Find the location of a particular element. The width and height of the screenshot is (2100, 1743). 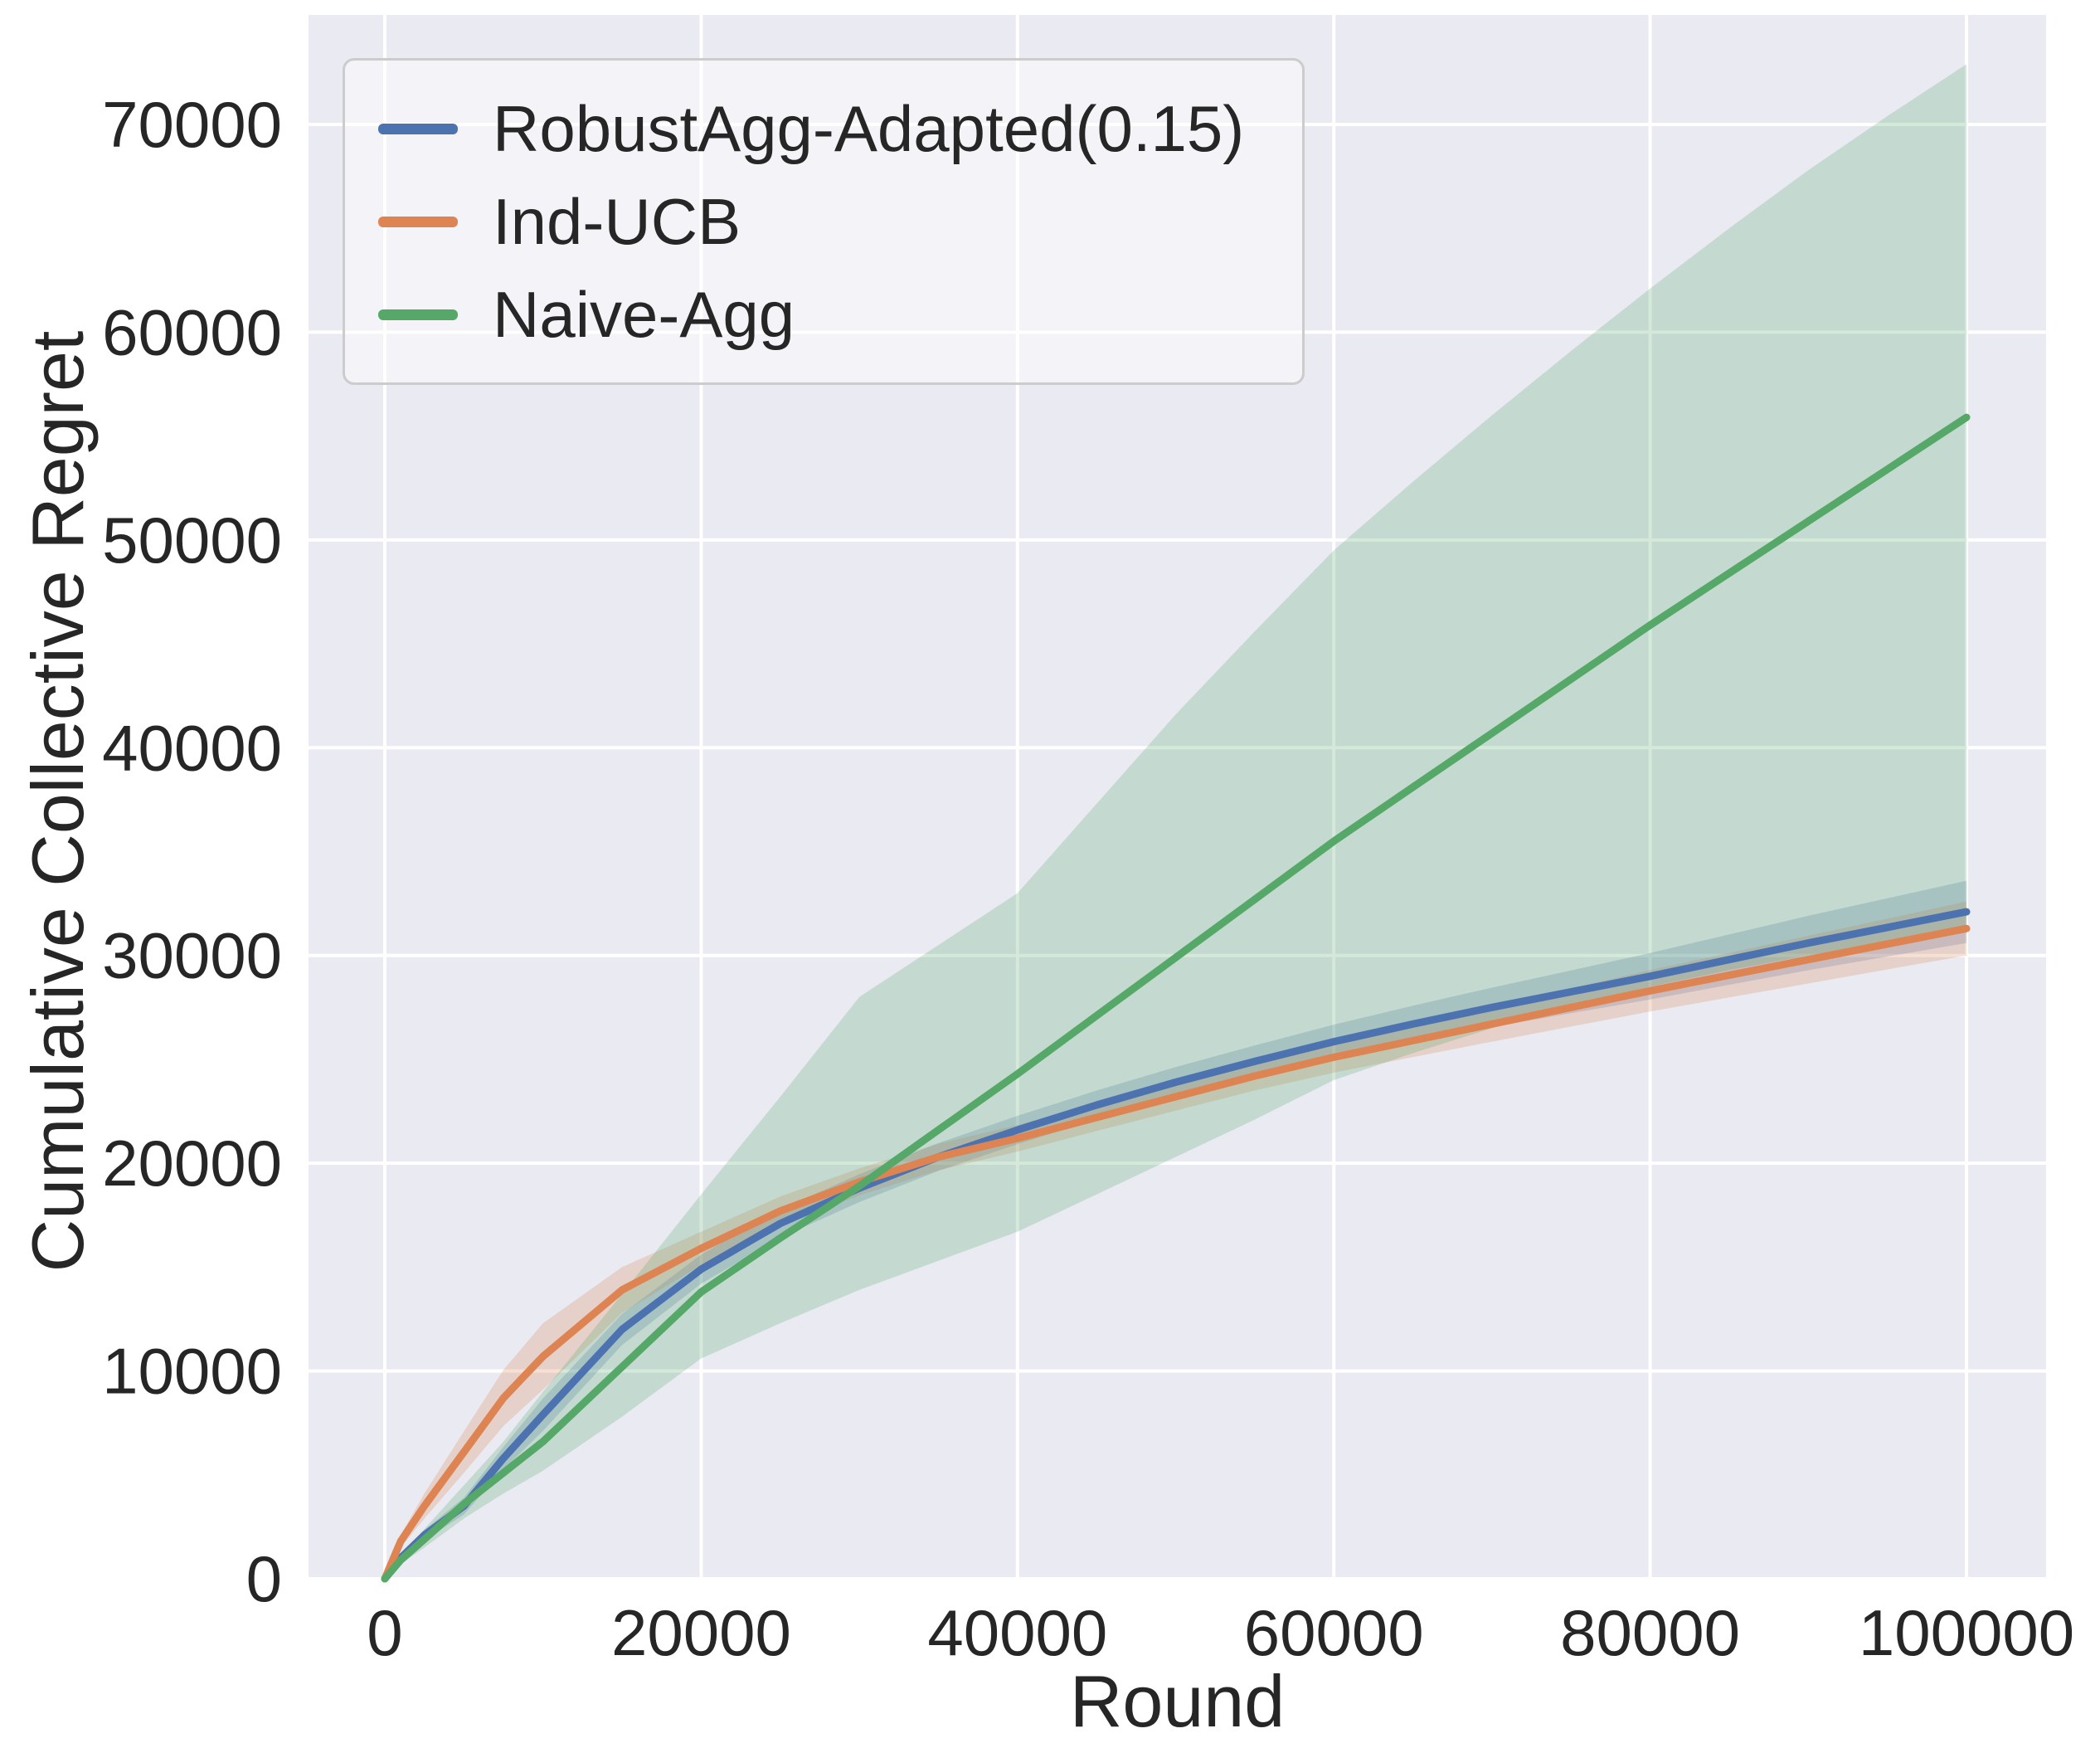

y-tick-label-20000: 20000 is located at coordinates (192, 1163).